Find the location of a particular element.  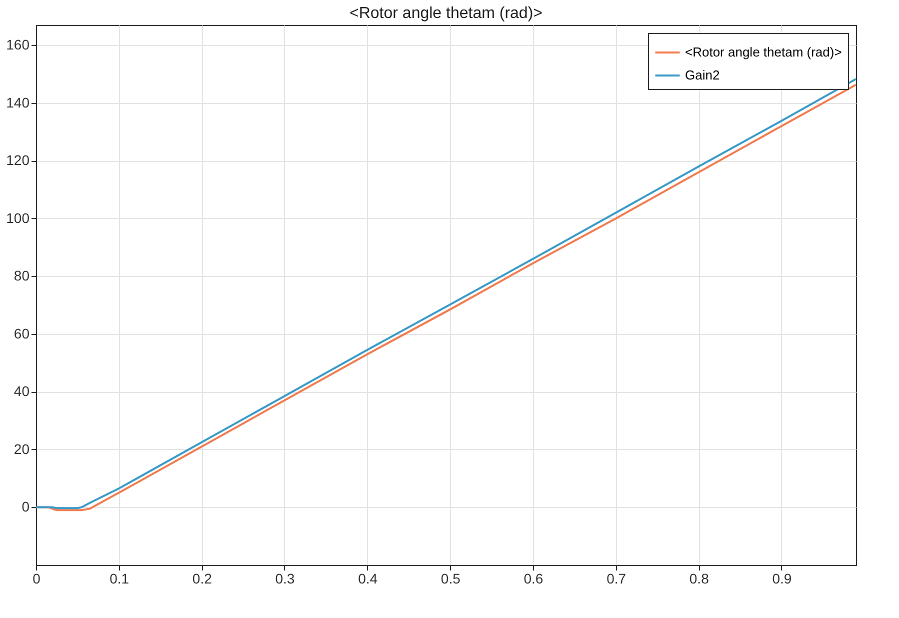

x-tick-label: 0.5 is located at coordinates (450, 578).